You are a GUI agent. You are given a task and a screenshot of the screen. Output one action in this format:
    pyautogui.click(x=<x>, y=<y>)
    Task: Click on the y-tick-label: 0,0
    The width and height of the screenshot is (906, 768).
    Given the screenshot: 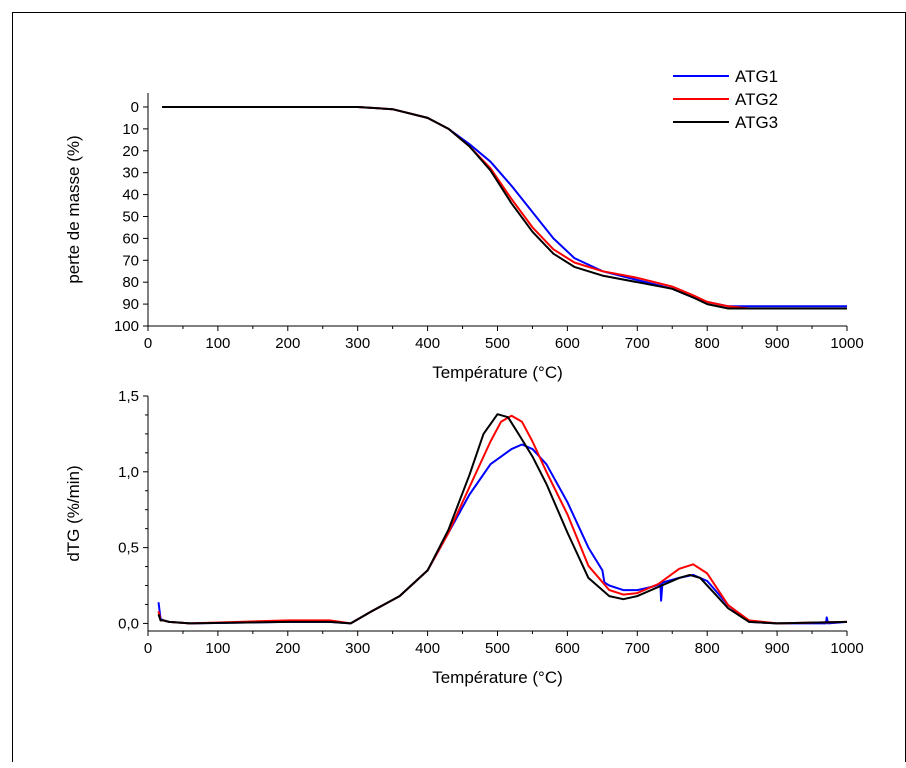 What is the action you would take?
    pyautogui.click(x=128, y=623)
    